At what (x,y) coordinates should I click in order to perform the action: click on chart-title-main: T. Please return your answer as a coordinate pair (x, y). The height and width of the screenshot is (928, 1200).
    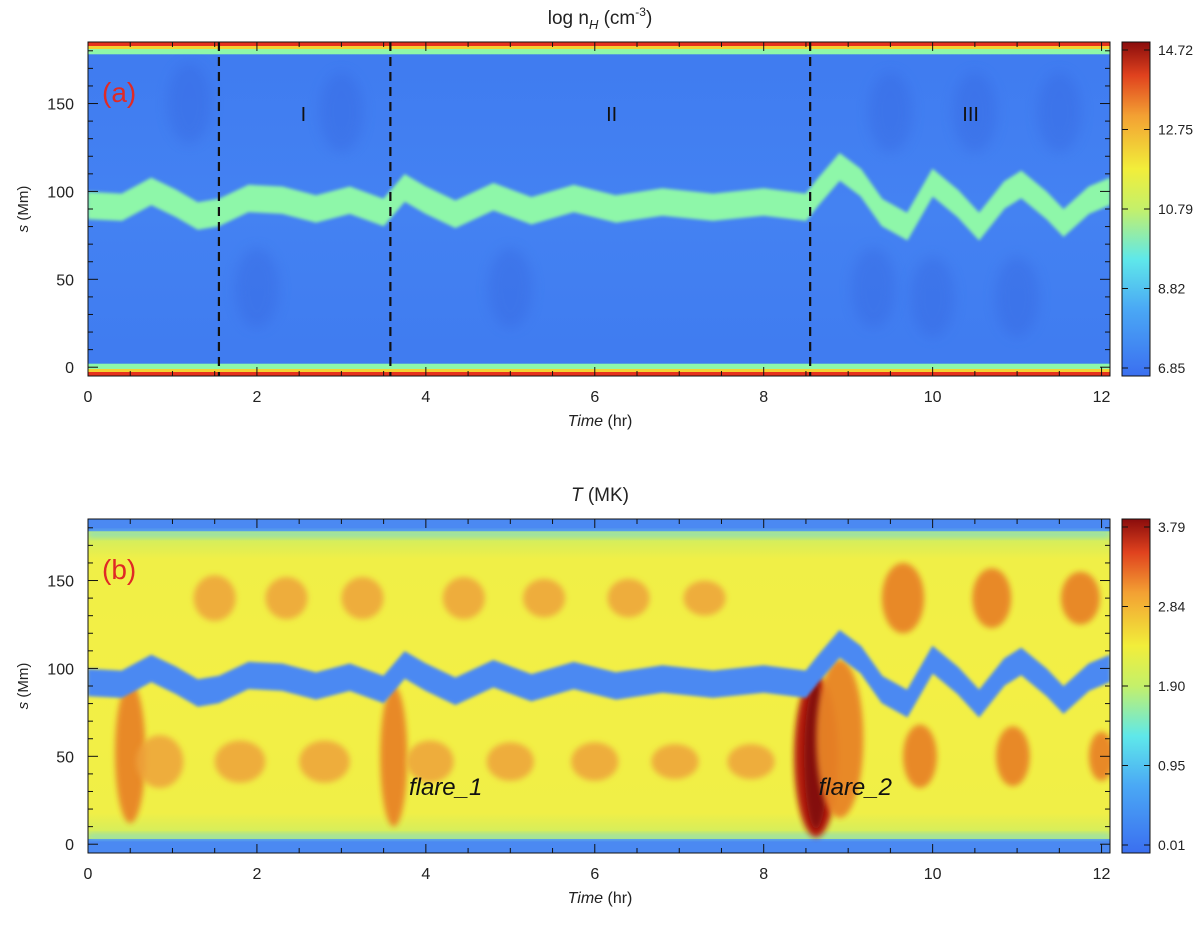
    Looking at the image, I should click on (577, 495).